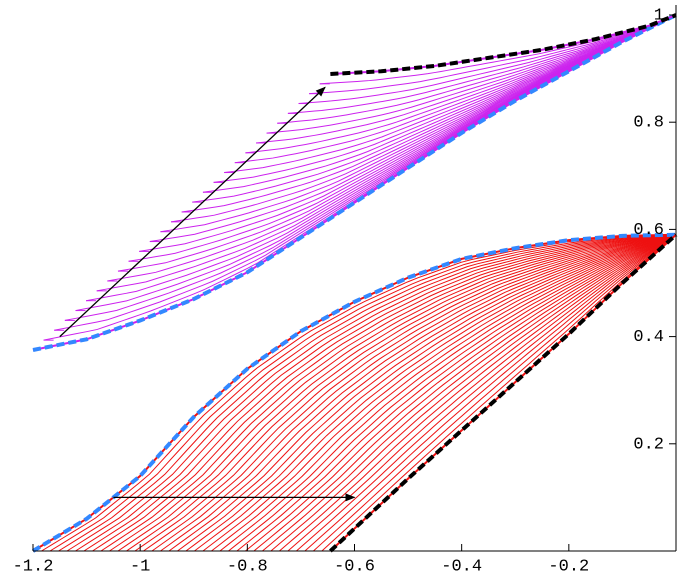 Image resolution: width=692 pixels, height=580 pixels. I want to click on x-tick-label: -0.2, so click(568, 566).